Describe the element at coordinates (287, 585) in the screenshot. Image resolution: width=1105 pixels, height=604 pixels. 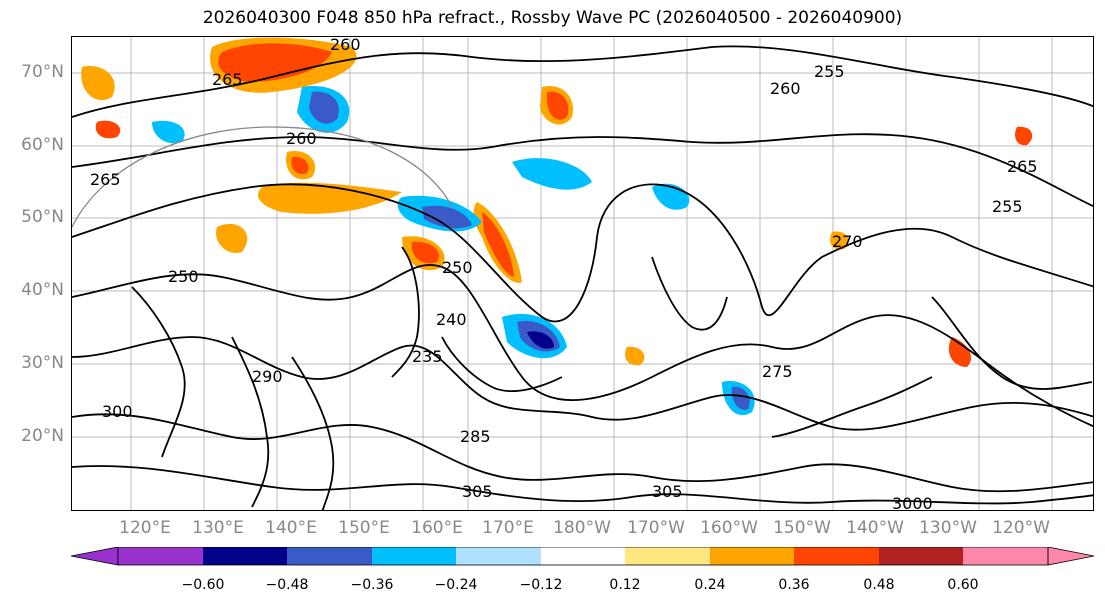
I see `colorbar-tick-label: −0.48` at that location.